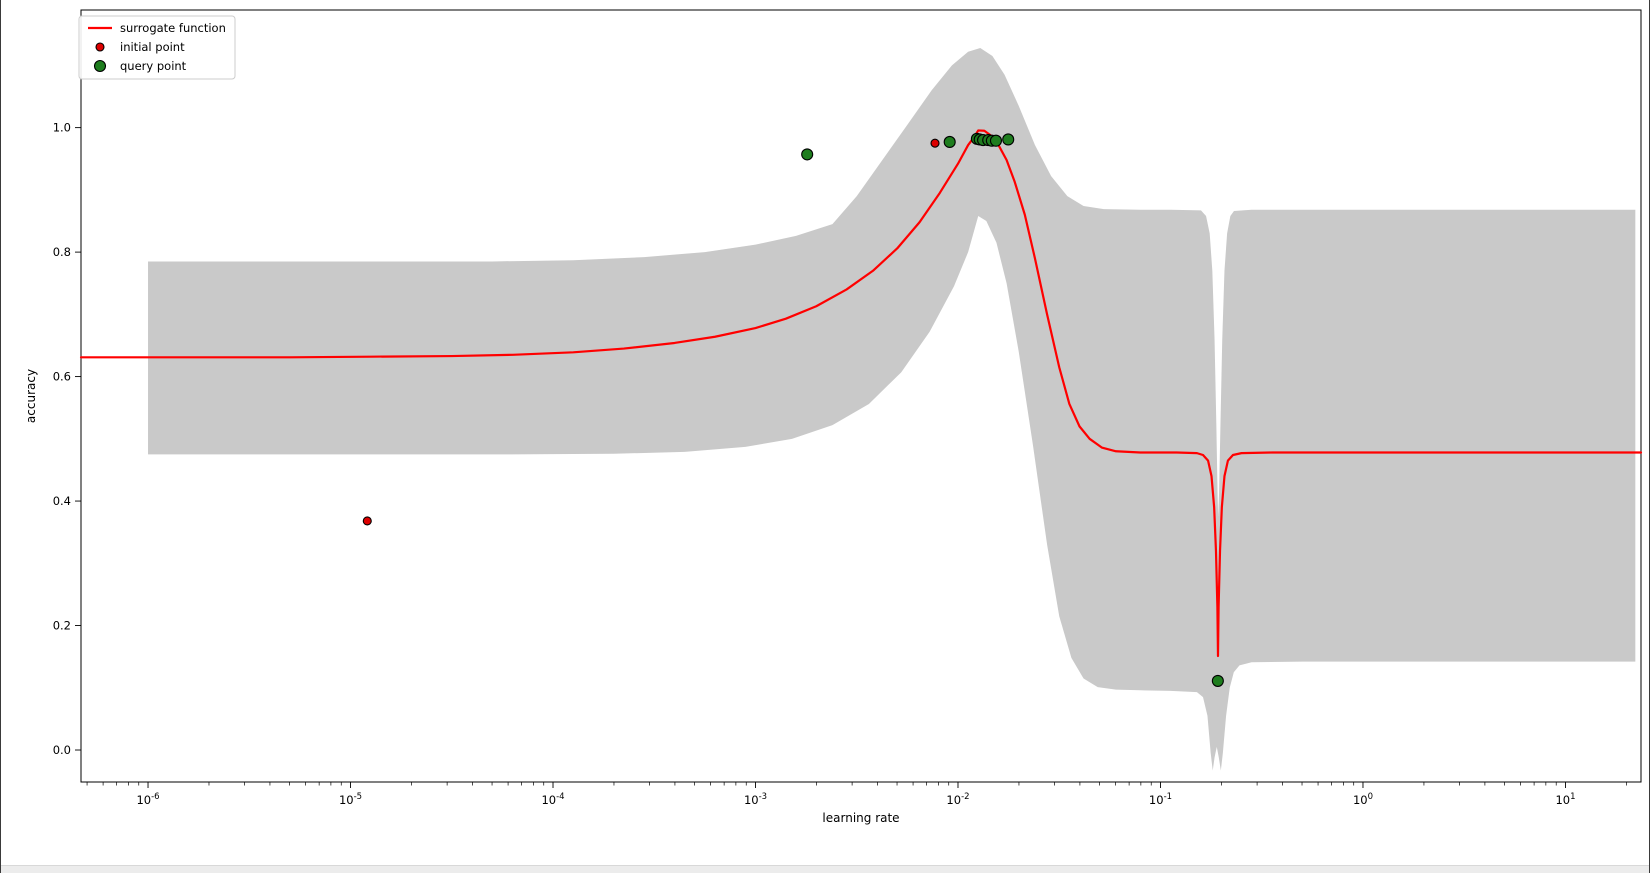 The image size is (1650, 873). Describe the element at coordinates (52, 439) in the screenshot. I see `y-axis: 0.0 0.2 0.4 0.6 0.8 1.0 accuracy` at that location.